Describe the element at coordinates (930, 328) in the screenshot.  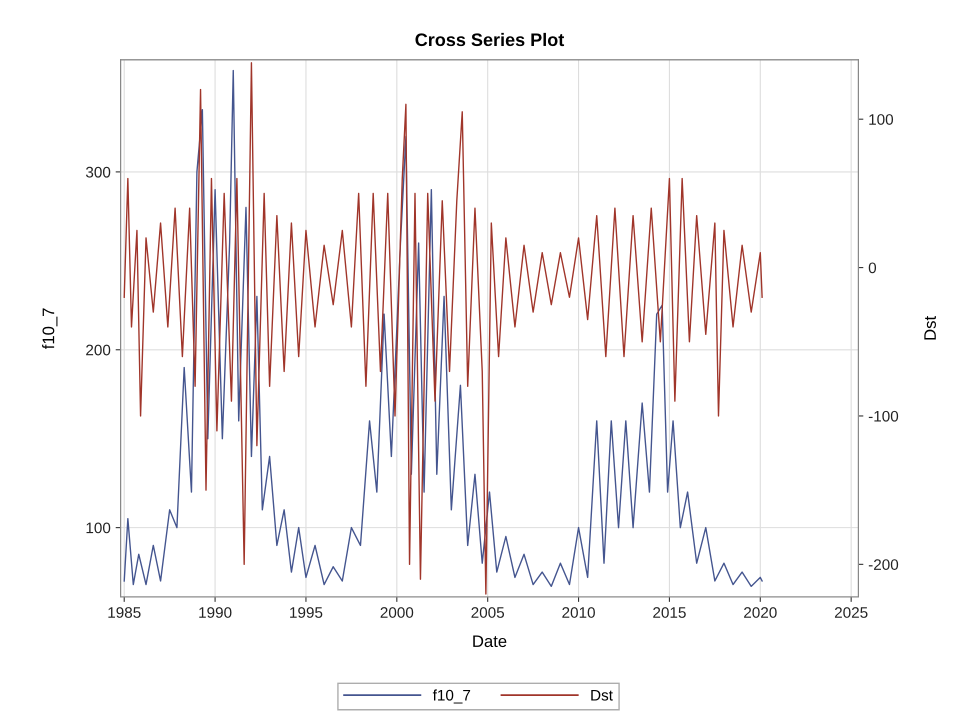
I see `y2-axis-title: Dst` at that location.